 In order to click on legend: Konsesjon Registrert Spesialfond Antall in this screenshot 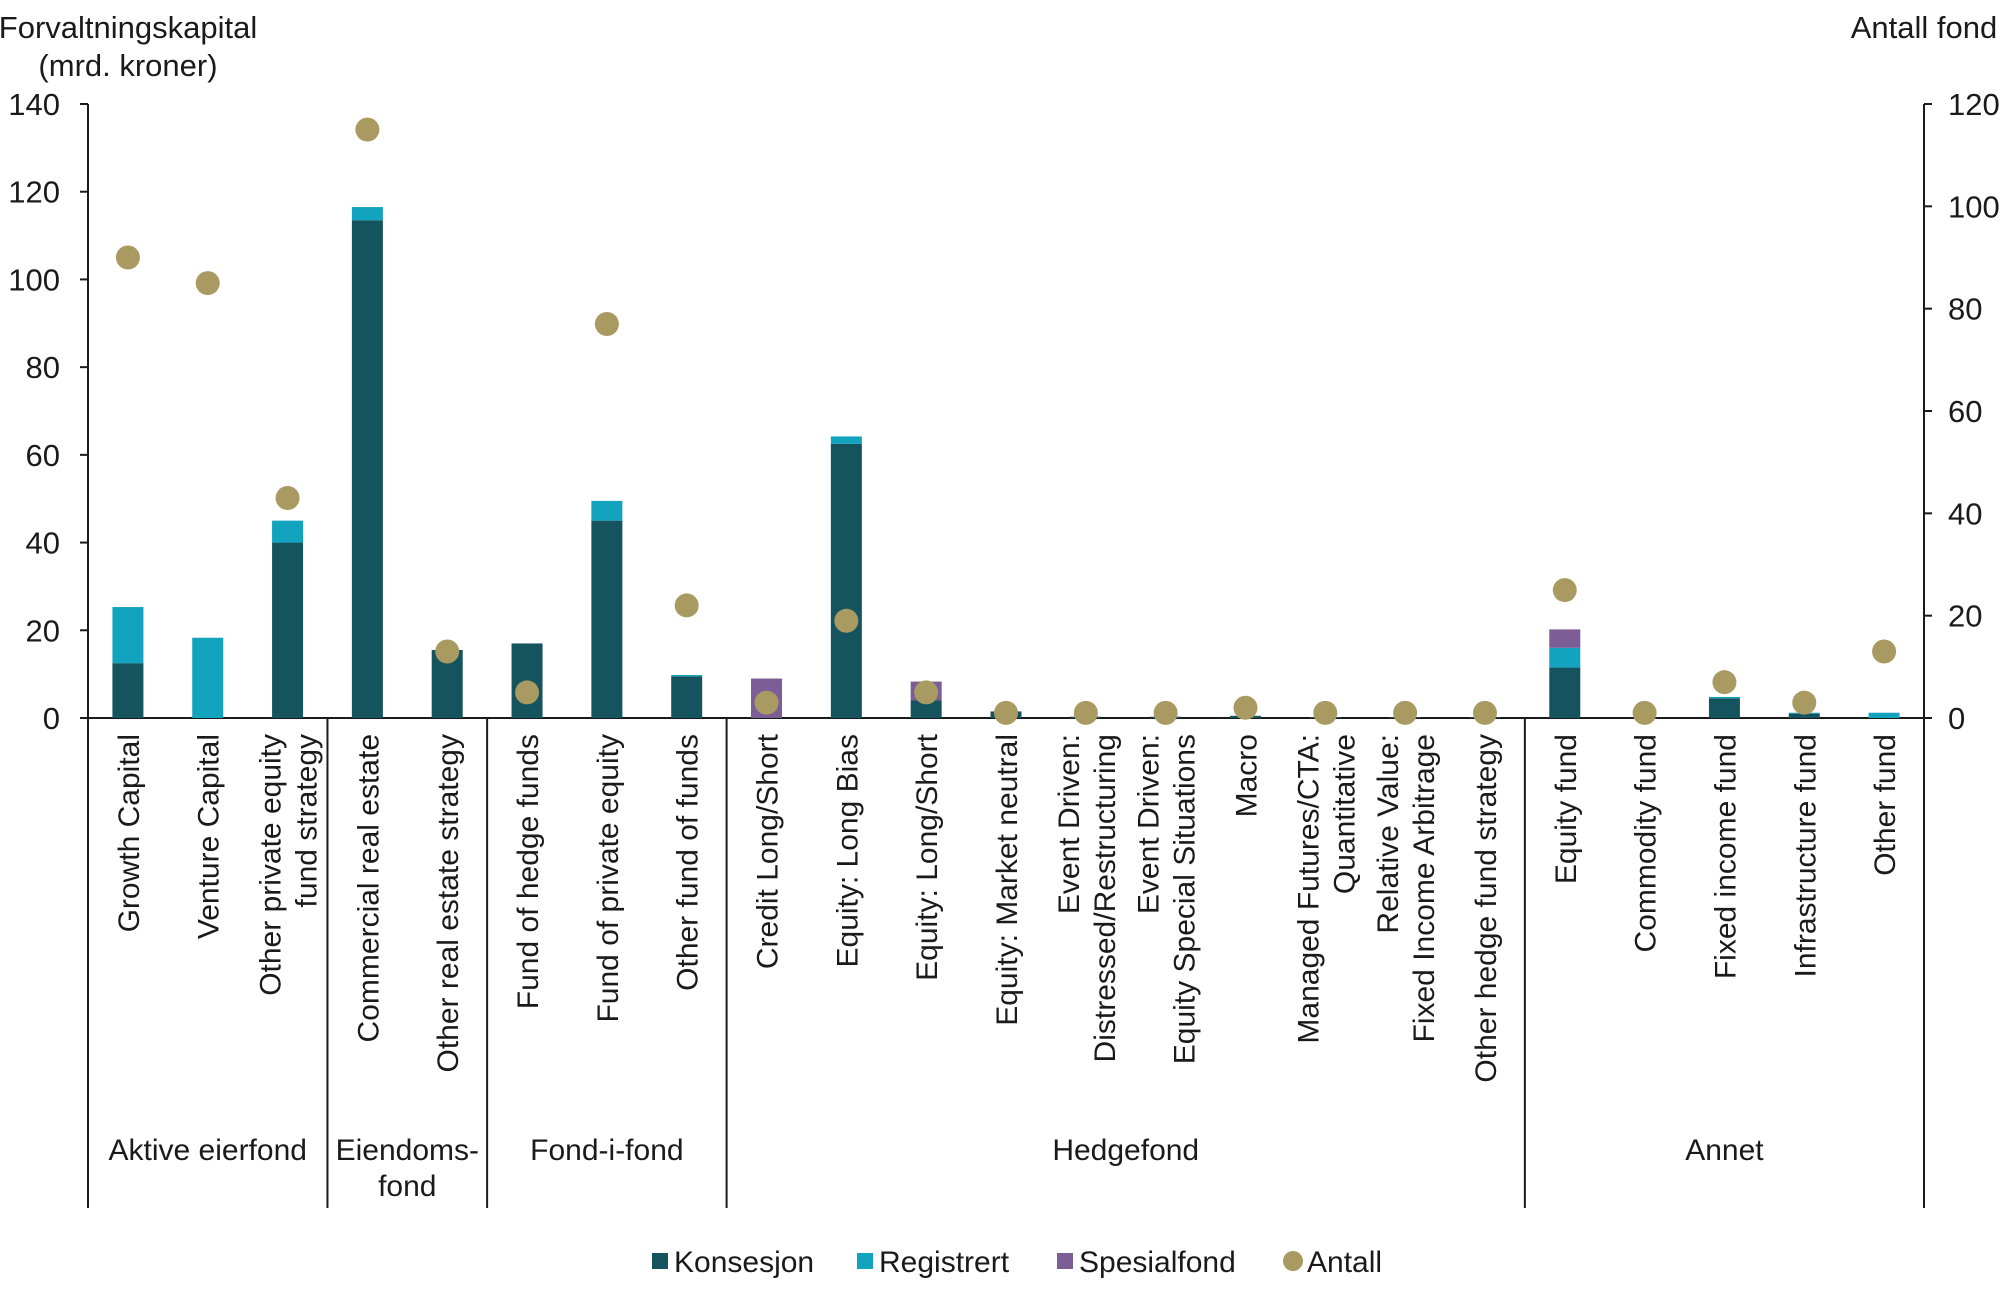, I will do `click(1017, 1262)`.